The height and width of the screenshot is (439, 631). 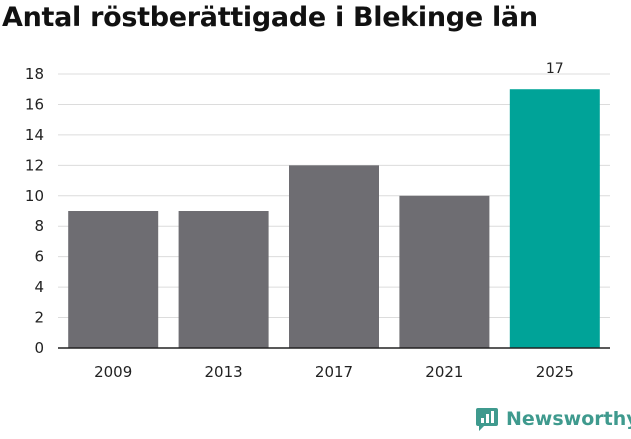 I want to click on data-labels: 17, so click(x=555, y=69).